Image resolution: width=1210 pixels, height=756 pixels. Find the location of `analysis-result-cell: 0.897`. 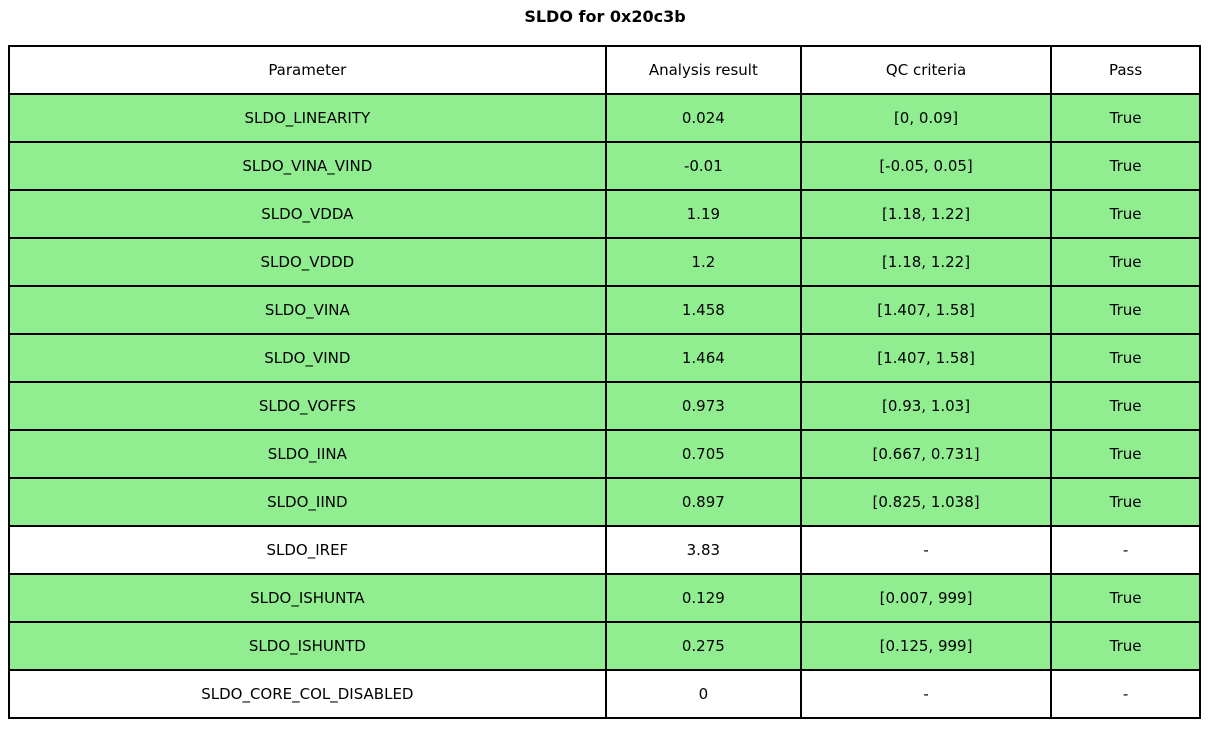

analysis-result-cell: 0.897 is located at coordinates (703, 502).